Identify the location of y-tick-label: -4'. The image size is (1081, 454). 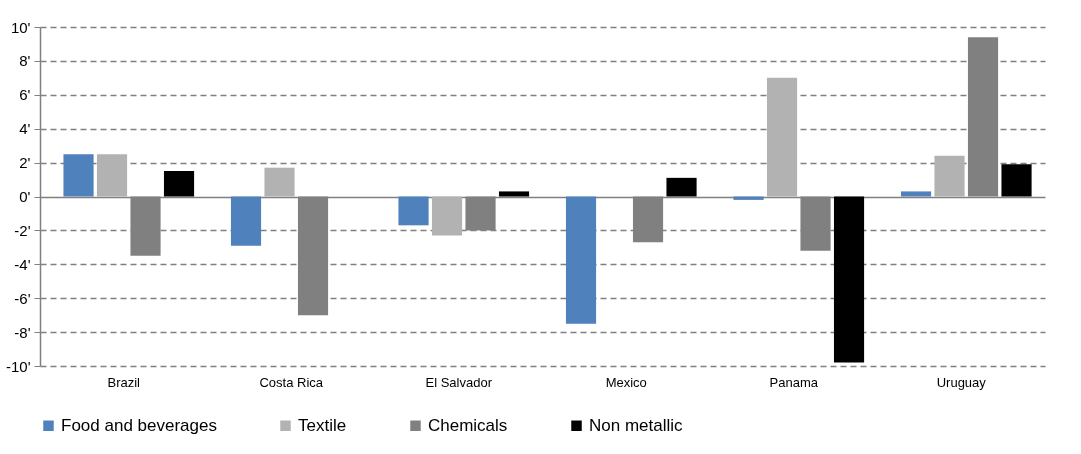
(22, 264).